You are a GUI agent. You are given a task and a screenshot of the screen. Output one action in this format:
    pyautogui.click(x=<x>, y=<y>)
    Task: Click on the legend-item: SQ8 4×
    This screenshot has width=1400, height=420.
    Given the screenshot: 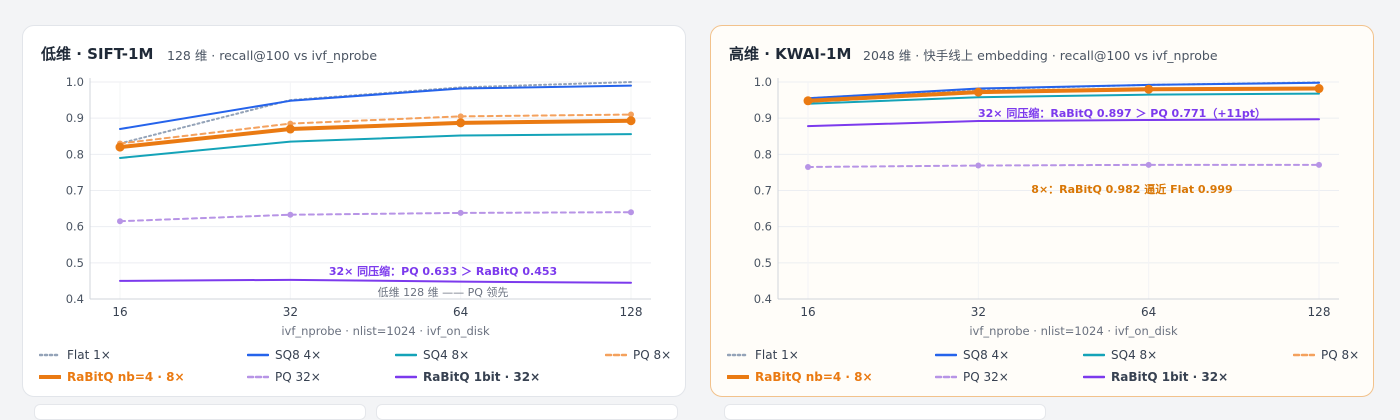 What is the action you would take?
    pyautogui.click(x=972, y=355)
    